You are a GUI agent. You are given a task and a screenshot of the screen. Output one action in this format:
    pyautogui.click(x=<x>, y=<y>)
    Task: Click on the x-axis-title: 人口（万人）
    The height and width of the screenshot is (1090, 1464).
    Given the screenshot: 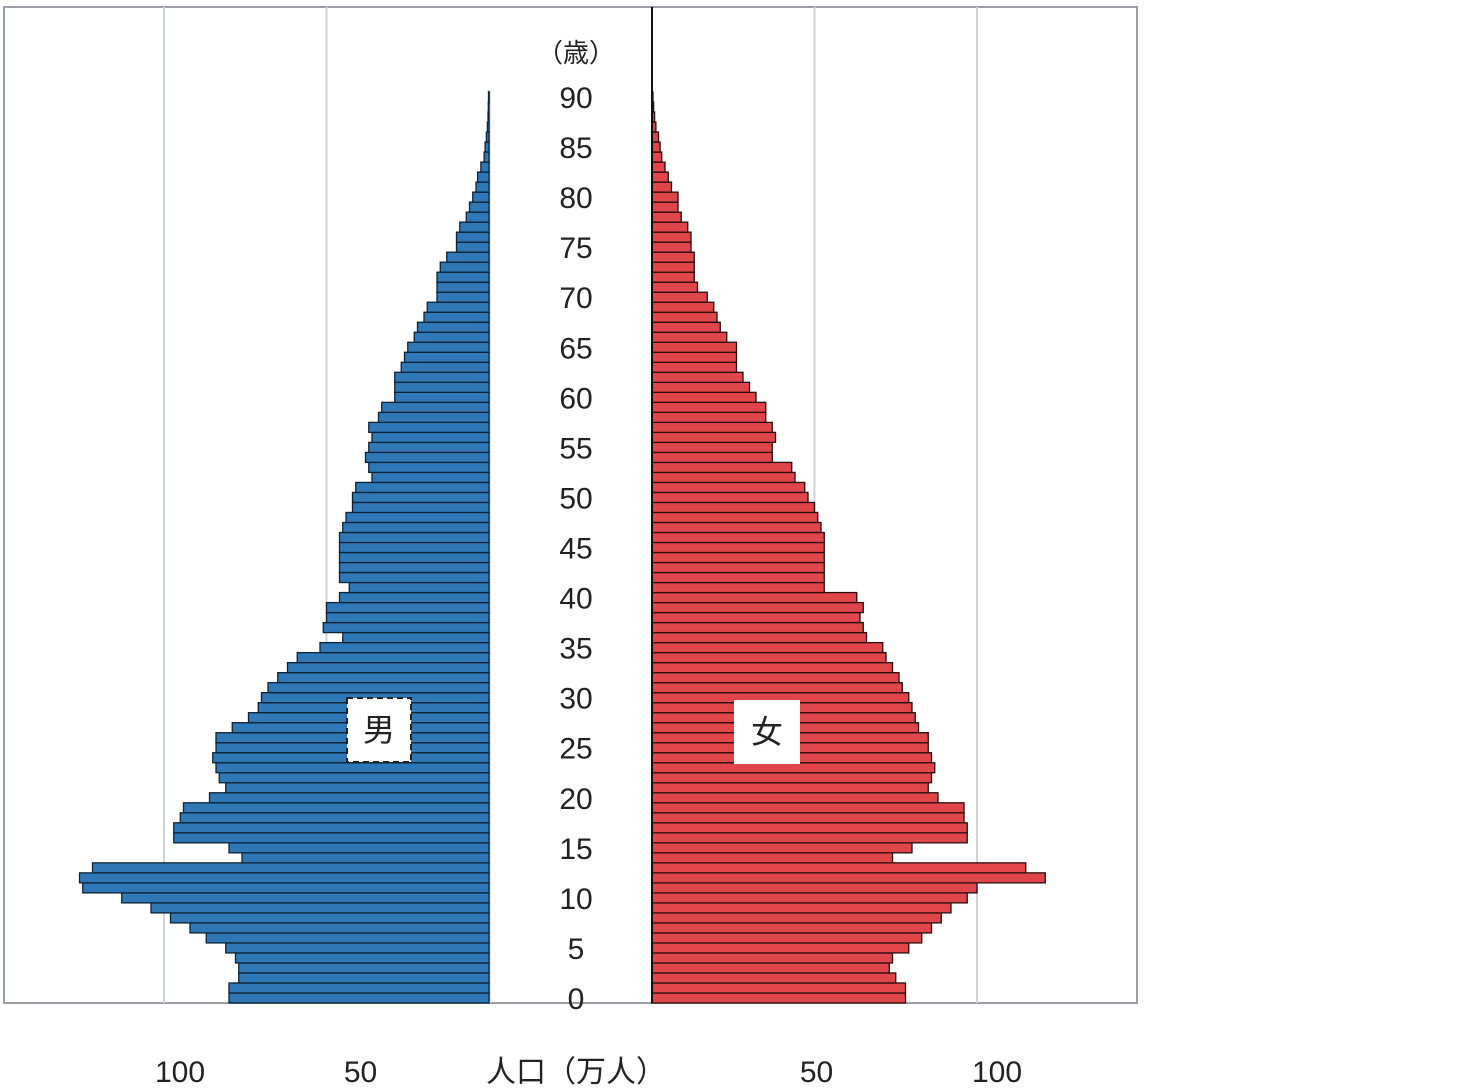 What is the action you would take?
    pyautogui.click(x=576, y=1072)
    